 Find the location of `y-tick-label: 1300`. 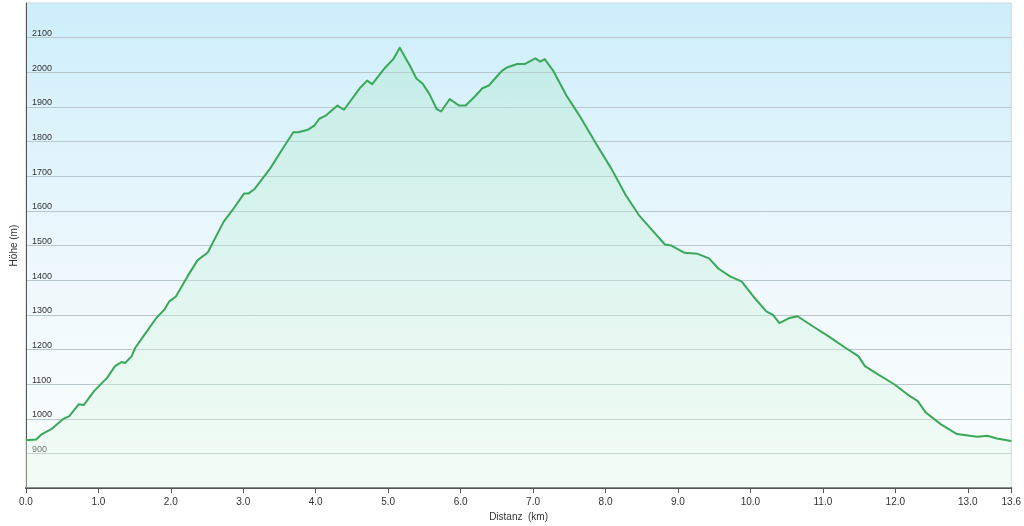

y-tick-label: 1300 is located at coordinates (41, 310).